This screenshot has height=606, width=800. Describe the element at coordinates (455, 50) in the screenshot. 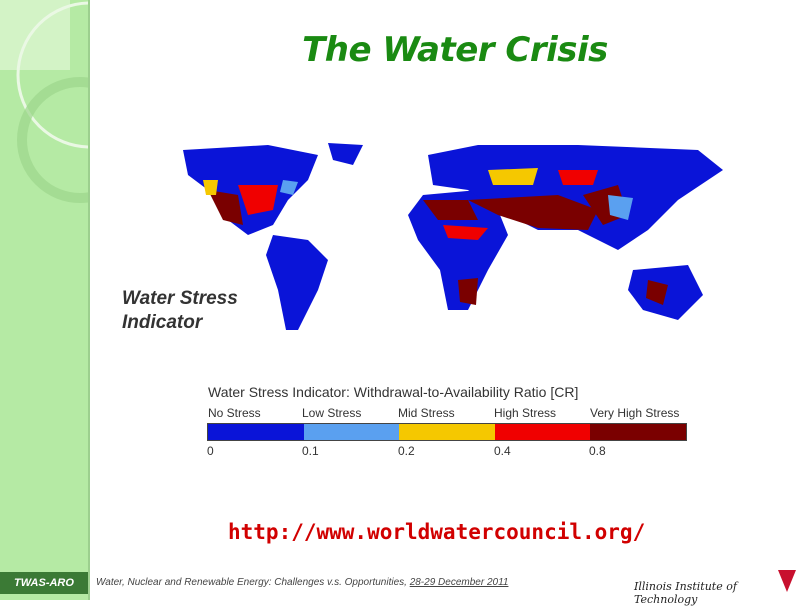

I see `slide-title: The Water Crisis` at that location.